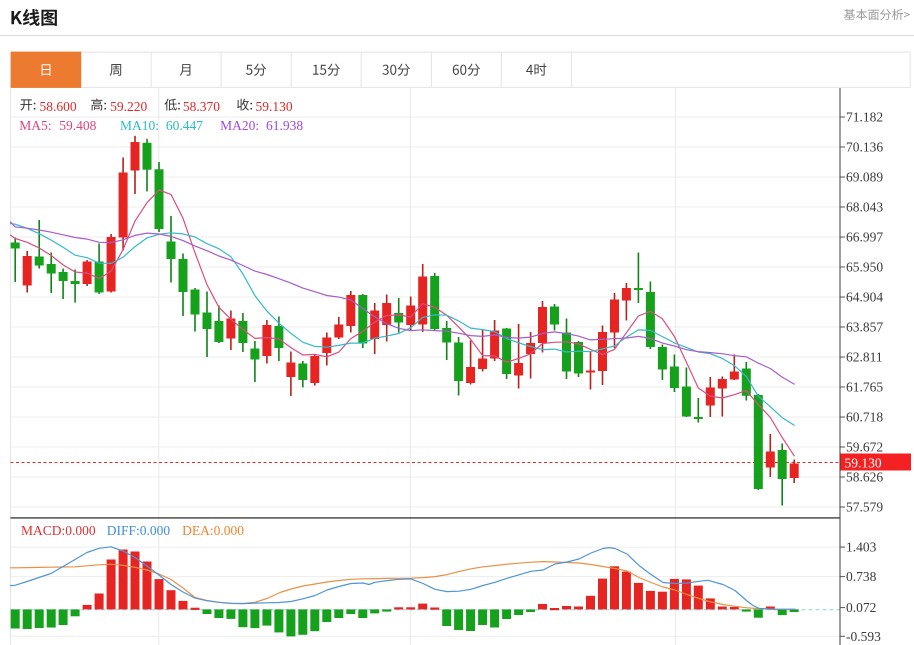  What do you see at coordinates (863, 636) in the screenshot?
I see `svg-text: -0.593` at bounding box center [863, 636].